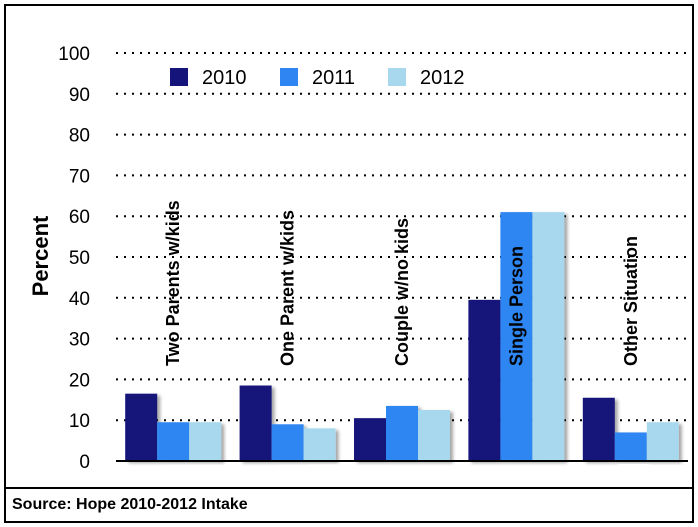 Image resolution: width=698 pixels, height=527 pixels. Describe the element at coordinates (79, 380) in the screenshot. I see `y-tick-label: 20` at that location.